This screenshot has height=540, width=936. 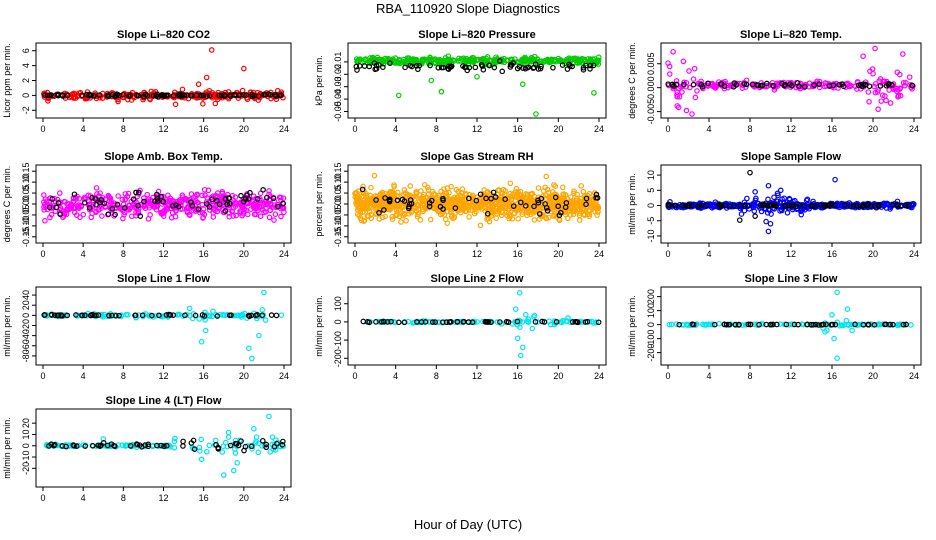 I want to click on x-tick-label: 0, so click(x=42, y=254).